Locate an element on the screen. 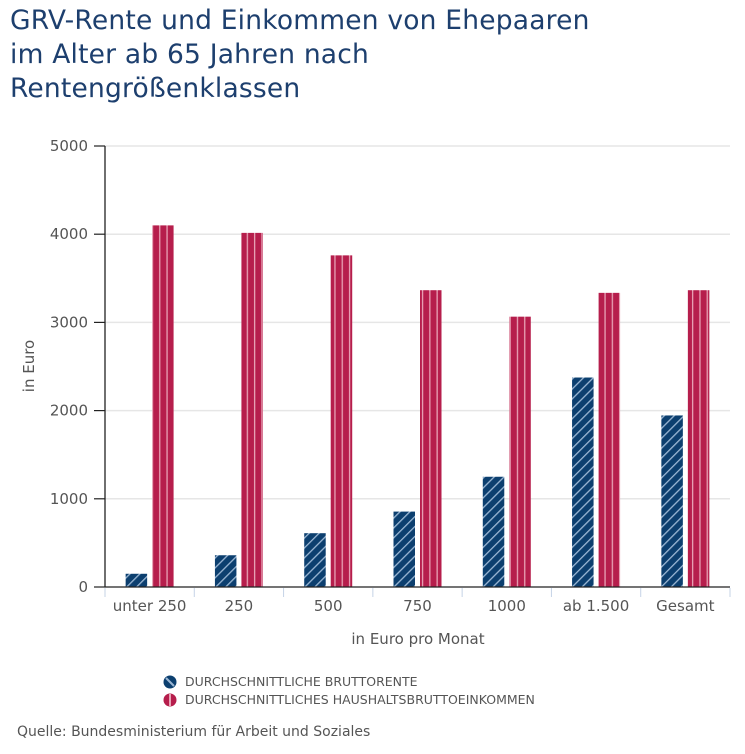  legend-item-rente: DURCHSCHNITTLICHE BRUTTORENTE is located at coordinates (349, 682).